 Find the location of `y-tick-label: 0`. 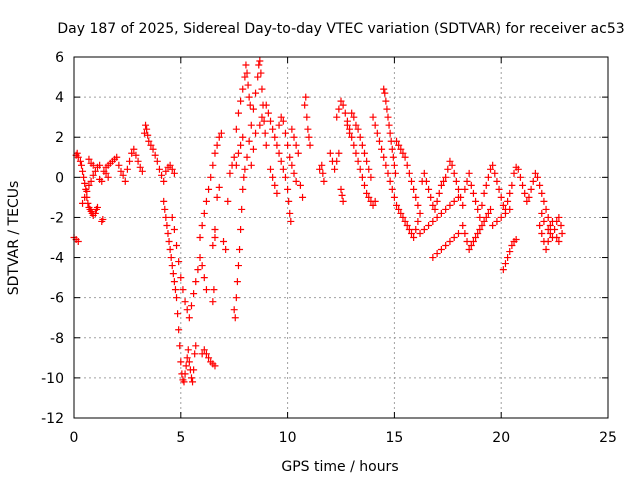

y-tick-label: 0 is located at coordinates (59, 178).